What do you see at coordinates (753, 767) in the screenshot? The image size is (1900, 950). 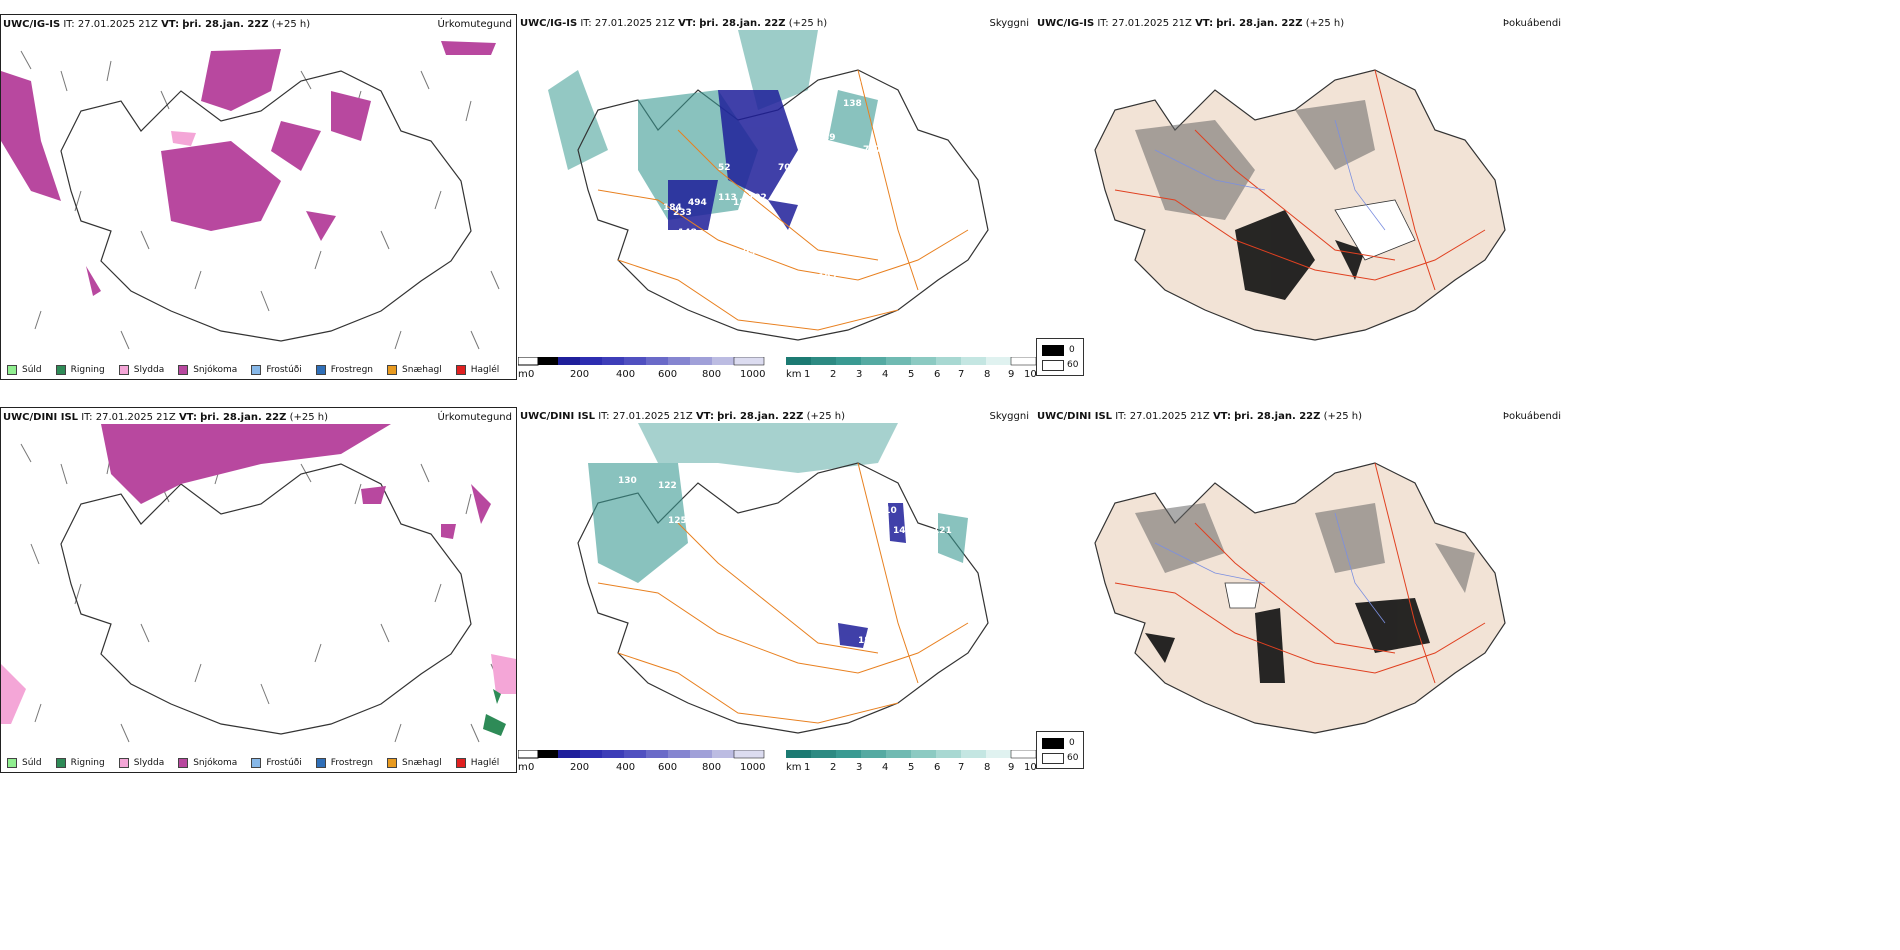 I see `cloud-base-tick: 1000` at bounding box center [753, 767].